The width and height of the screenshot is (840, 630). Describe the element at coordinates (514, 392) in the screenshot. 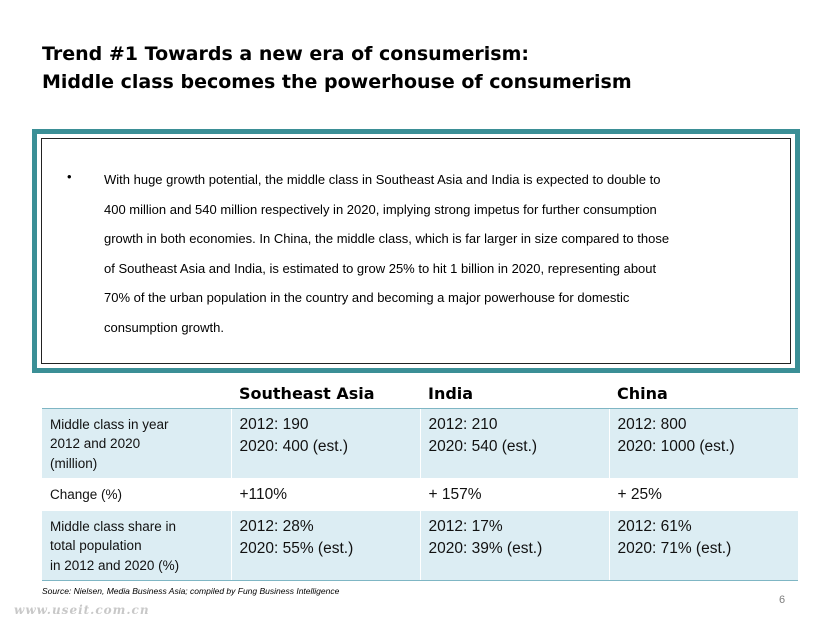

I see `header-india: India` at that location.